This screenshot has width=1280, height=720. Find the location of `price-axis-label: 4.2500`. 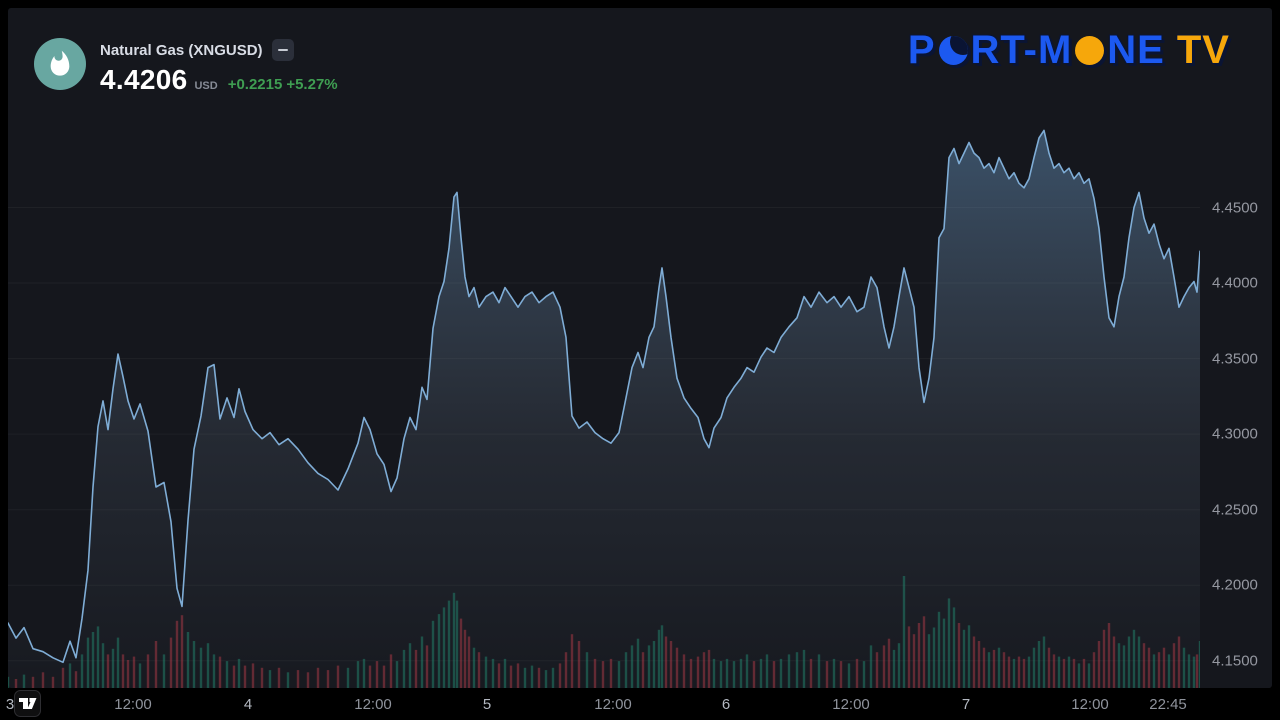

price-axis-label: 4.2500 is located at coordinates (1235, 510).